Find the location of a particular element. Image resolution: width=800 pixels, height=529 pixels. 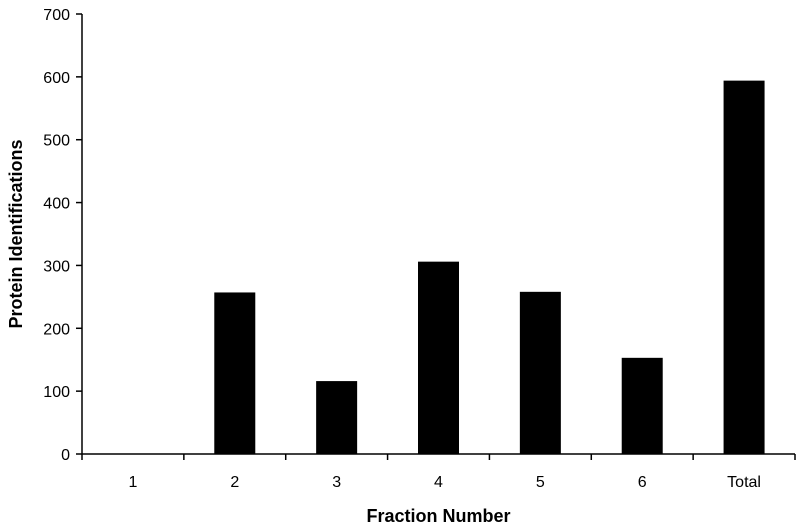

y-tick-label: 500 is located at coordinates (56, 141).